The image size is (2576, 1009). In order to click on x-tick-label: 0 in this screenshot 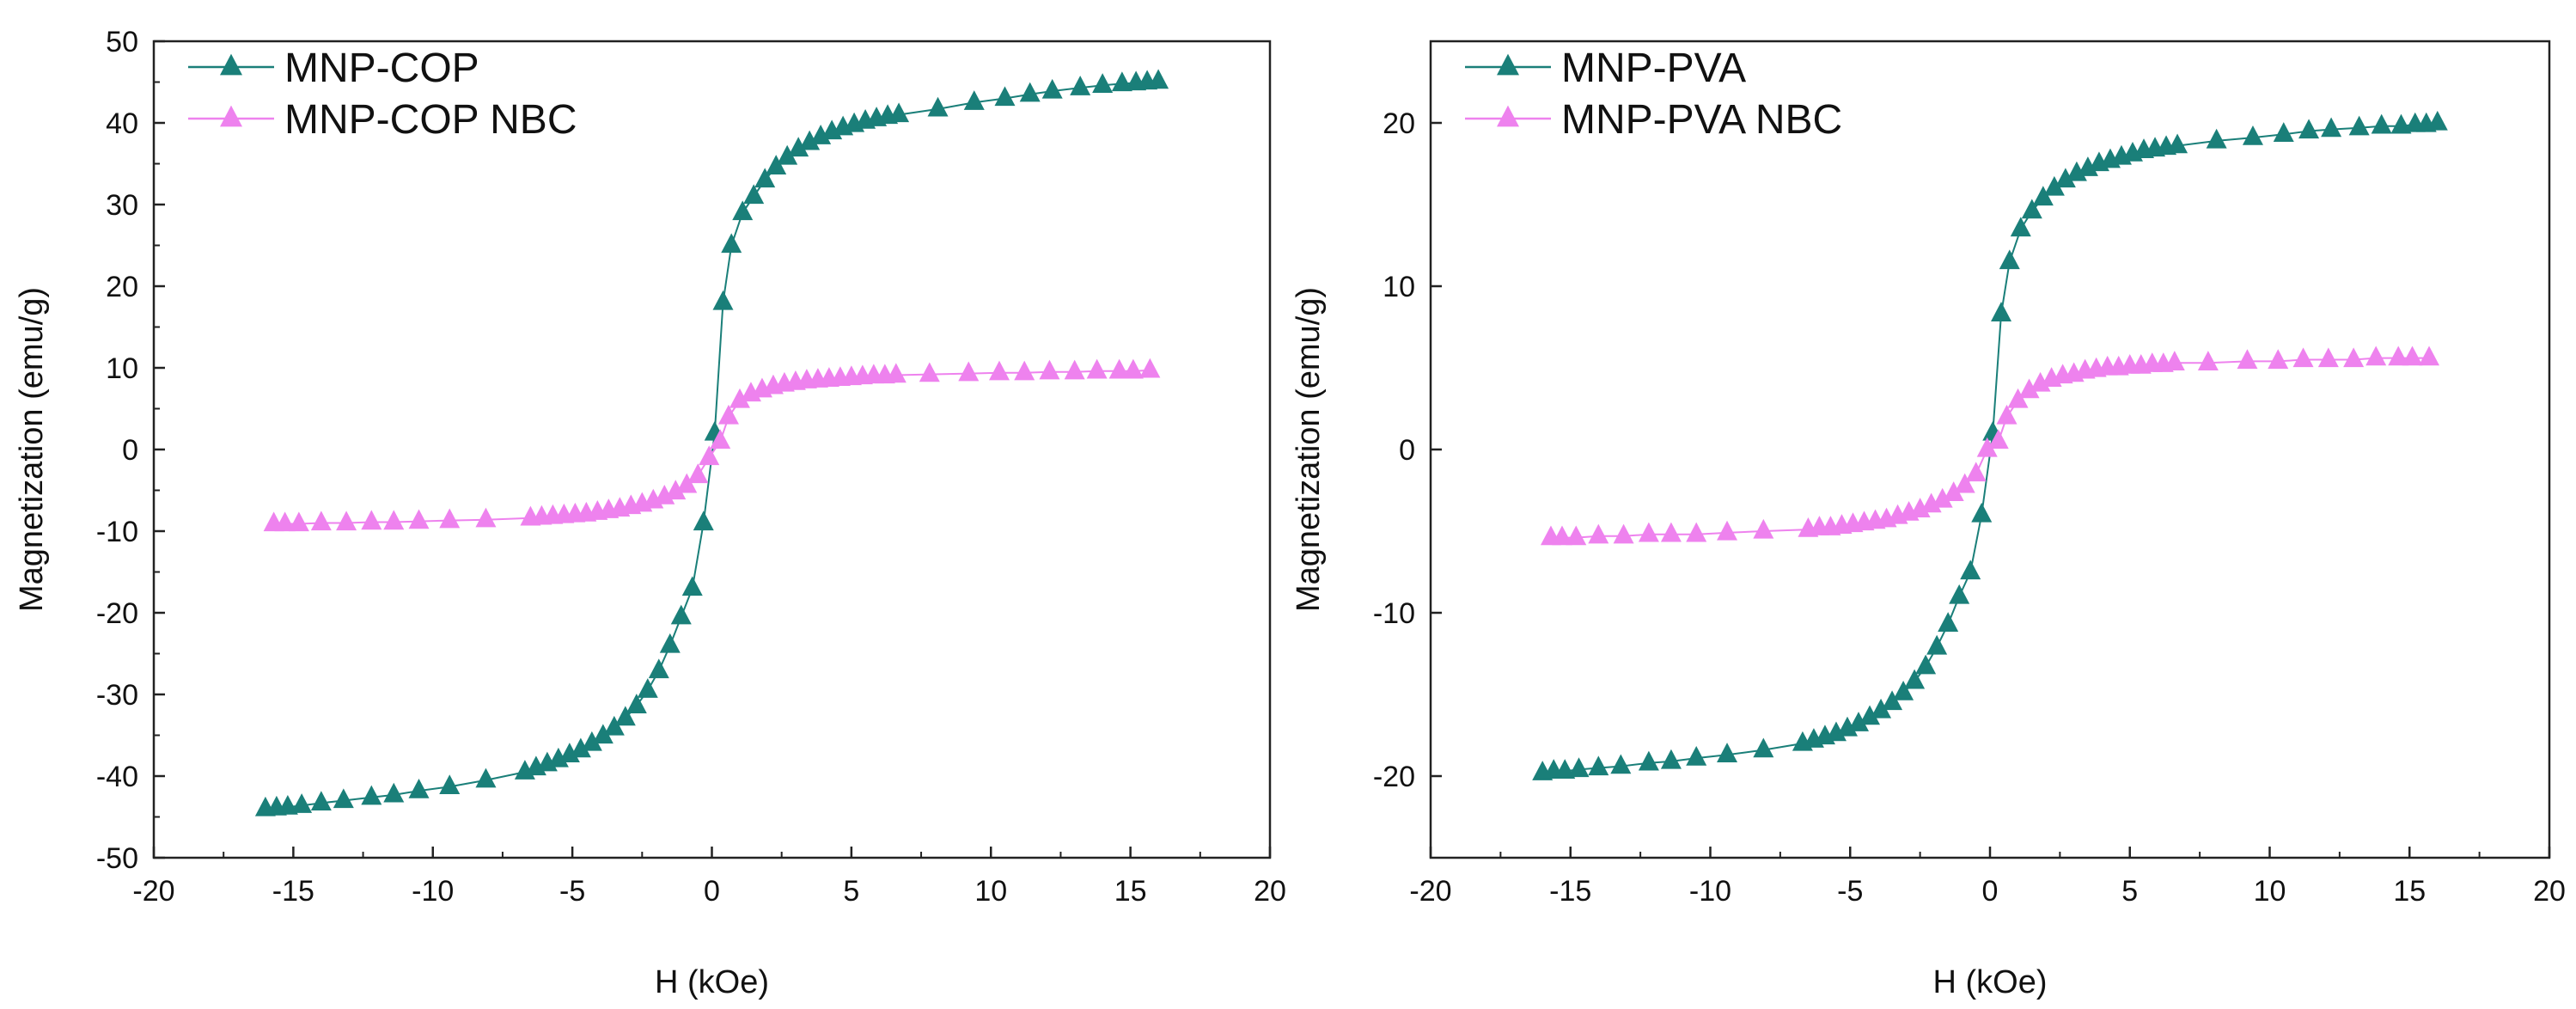, I will do `click(712, 891)`.